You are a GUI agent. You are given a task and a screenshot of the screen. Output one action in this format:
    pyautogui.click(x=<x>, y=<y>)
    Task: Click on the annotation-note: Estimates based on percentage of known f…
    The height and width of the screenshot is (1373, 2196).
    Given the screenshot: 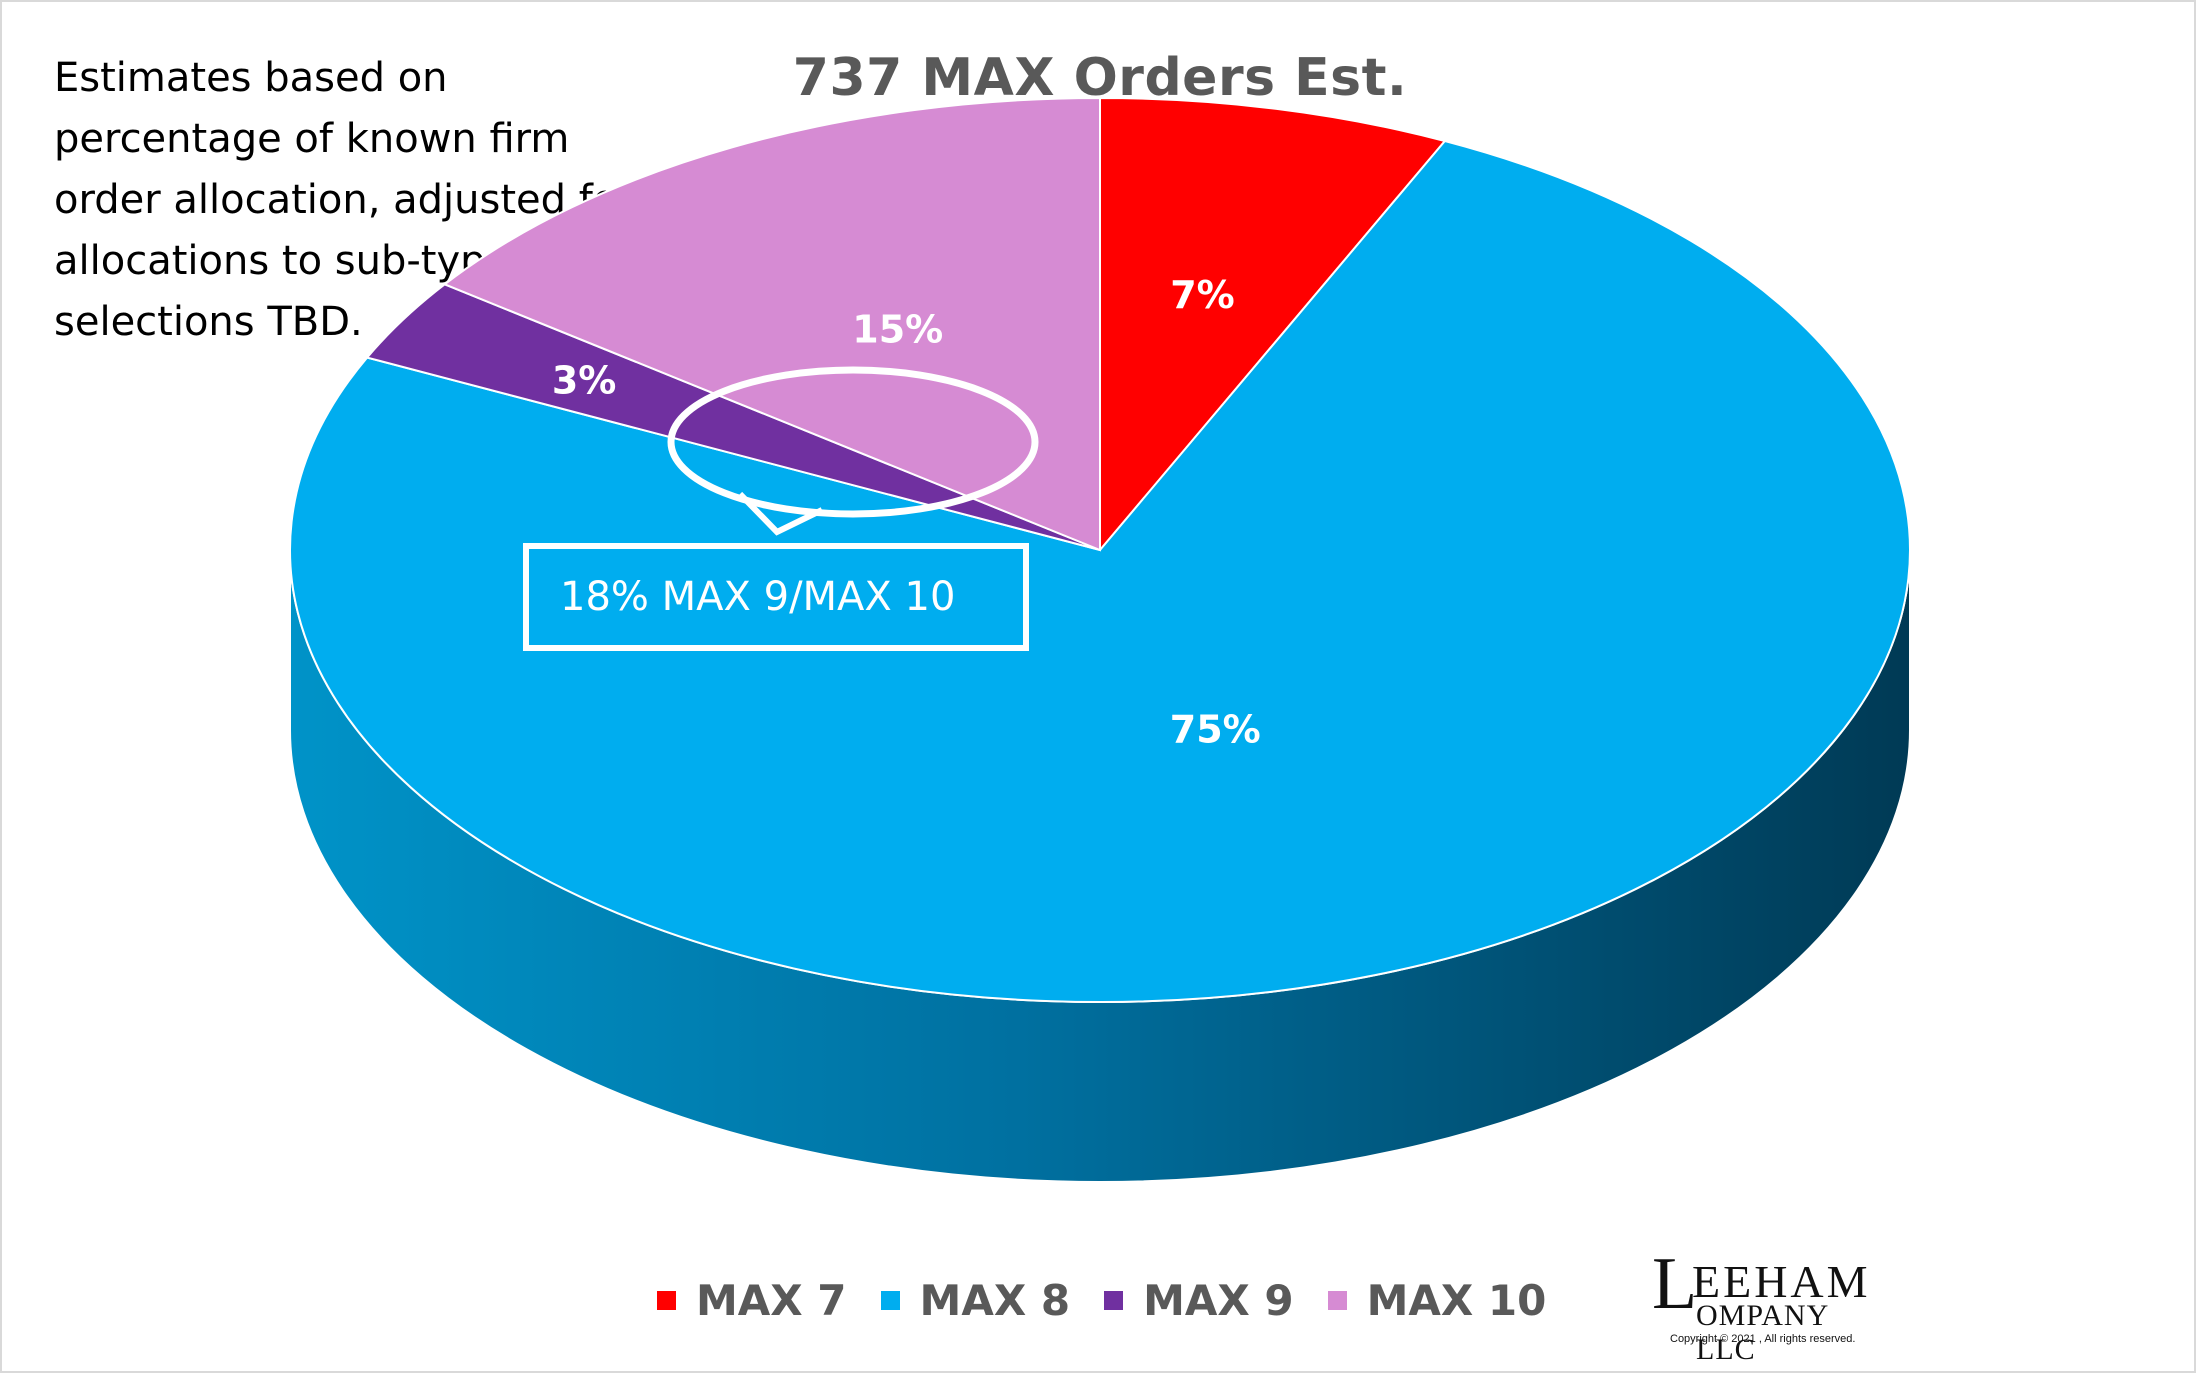 What is the action you would take?
    pyautogui.click(x=374, y=200)
    